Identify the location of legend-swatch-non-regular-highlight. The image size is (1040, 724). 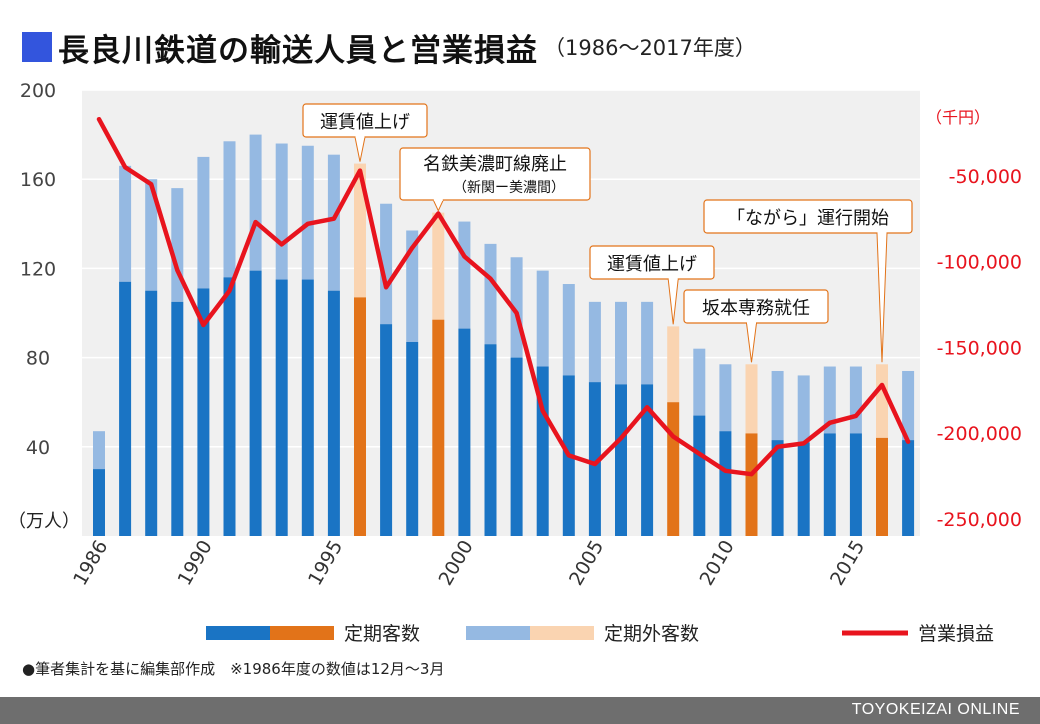
(562, 633).